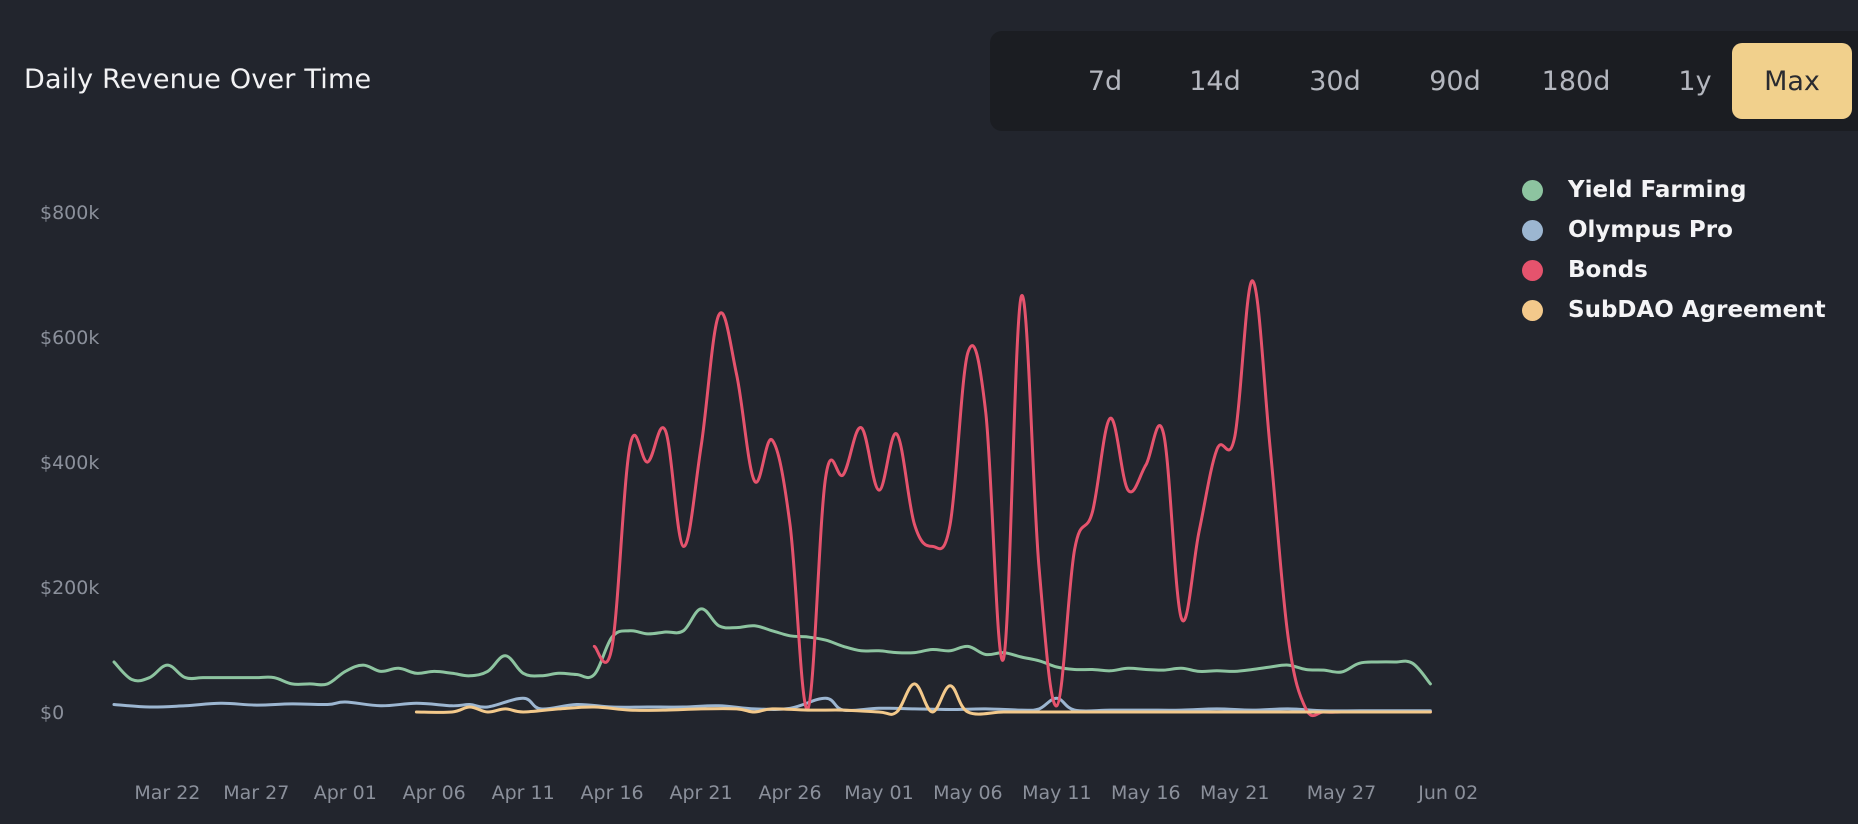 The width and height of the screenshot is (1858, 824). I want to click on legend-item-olympus-pro: Olympus Pro, so click(1674, 230).